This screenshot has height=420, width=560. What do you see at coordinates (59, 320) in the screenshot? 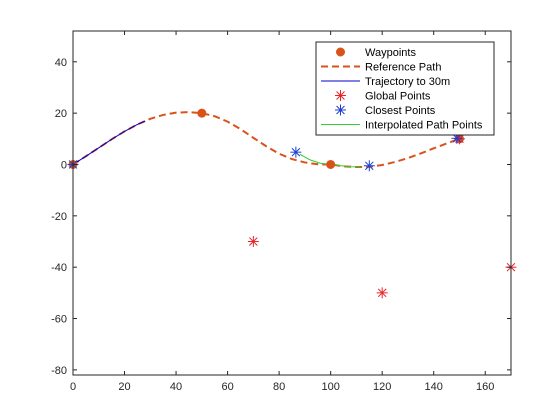
I see `y-tick-label: -60` at bounding box center [59, 320].